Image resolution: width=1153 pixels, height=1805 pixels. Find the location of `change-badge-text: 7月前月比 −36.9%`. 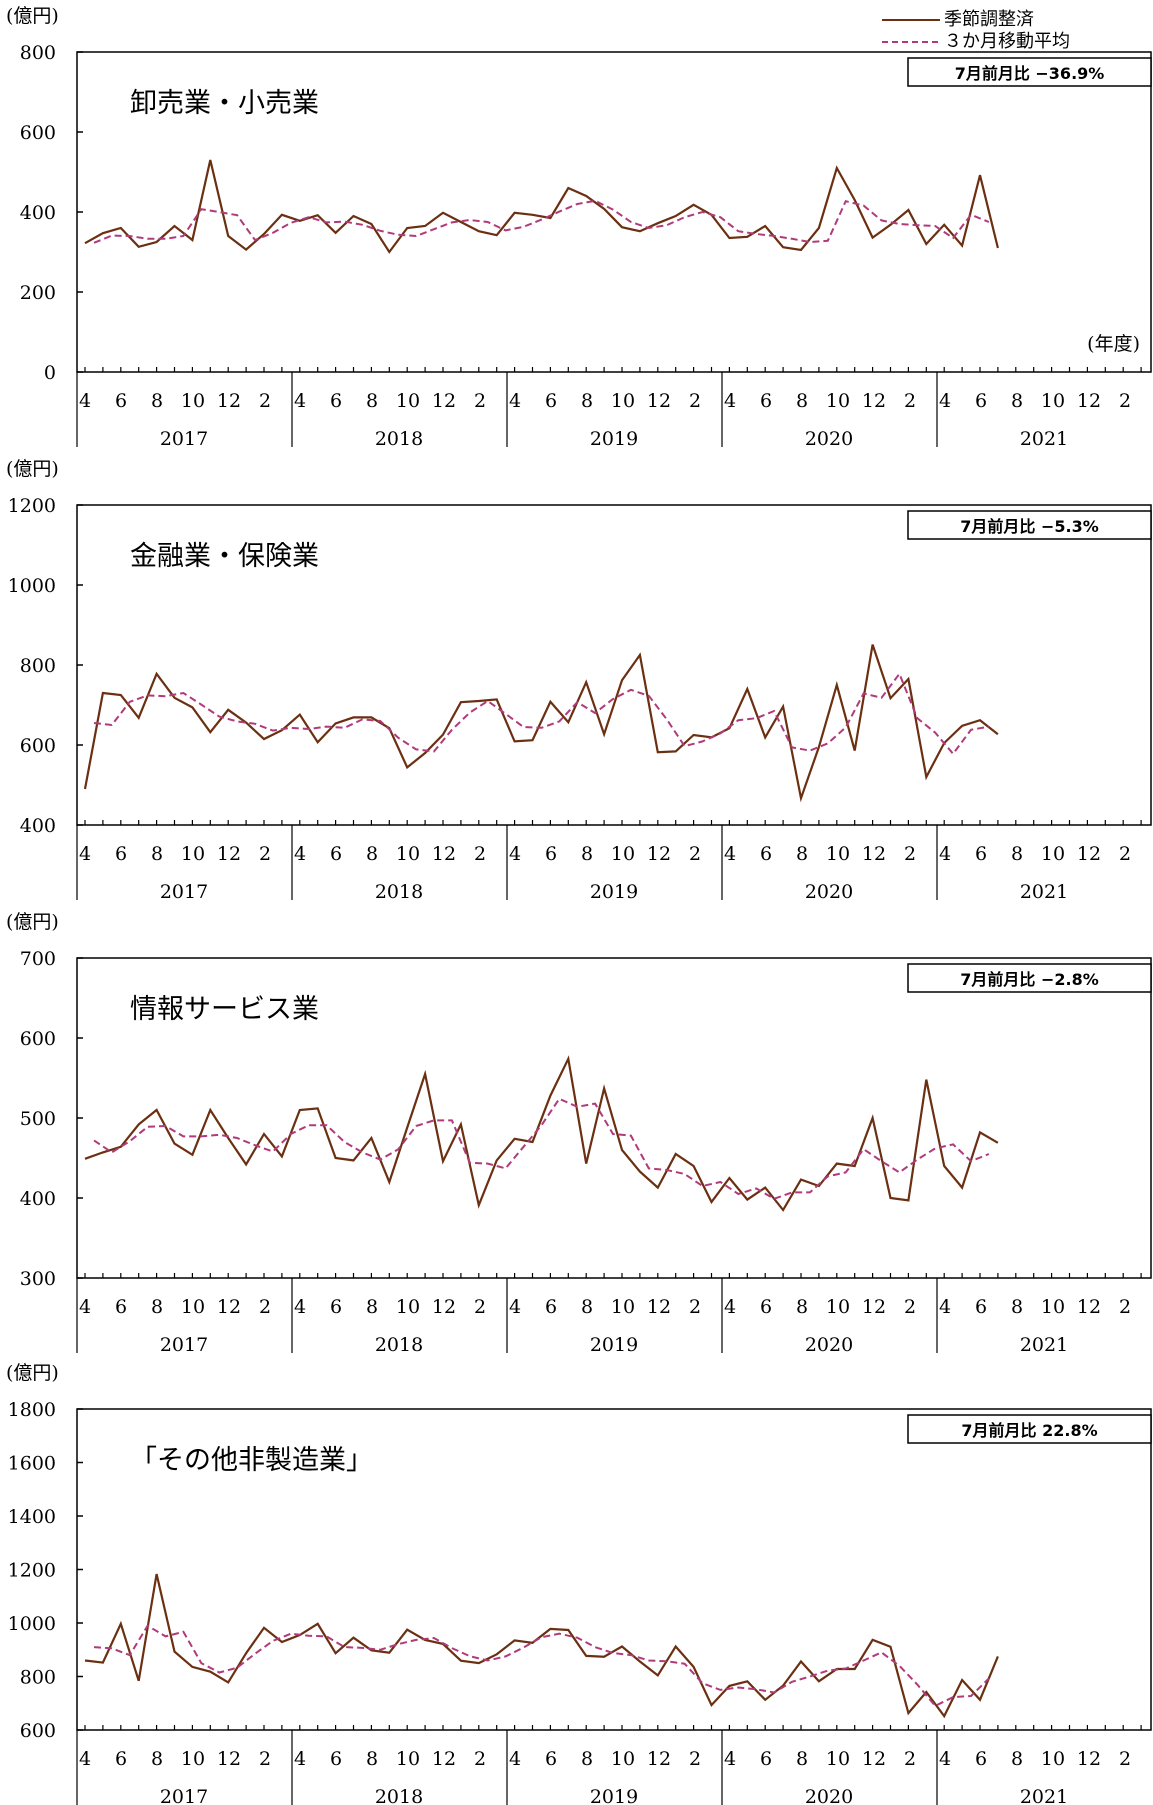

change-badge-text: 7月前月比 −36.9% is located at coordinates (1030, 73).